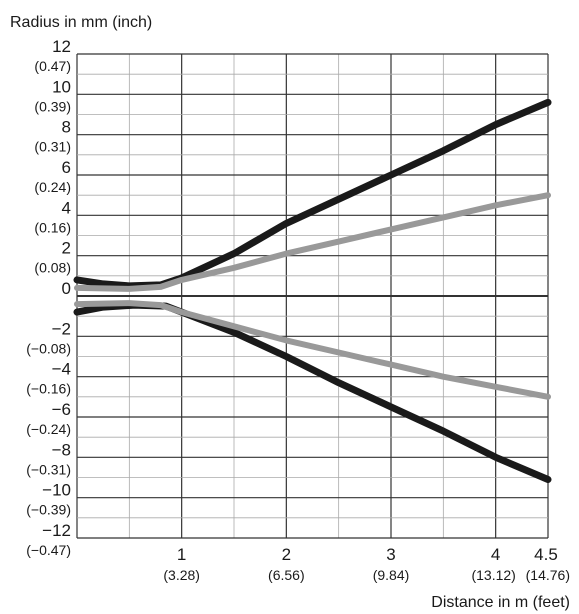 Image resolution: width=579 pixels, height=614 pixels. Describe the element at coordinates (181, 575) in the screenshot. I see `x-tick-sublabel: (3.28)` at that location.